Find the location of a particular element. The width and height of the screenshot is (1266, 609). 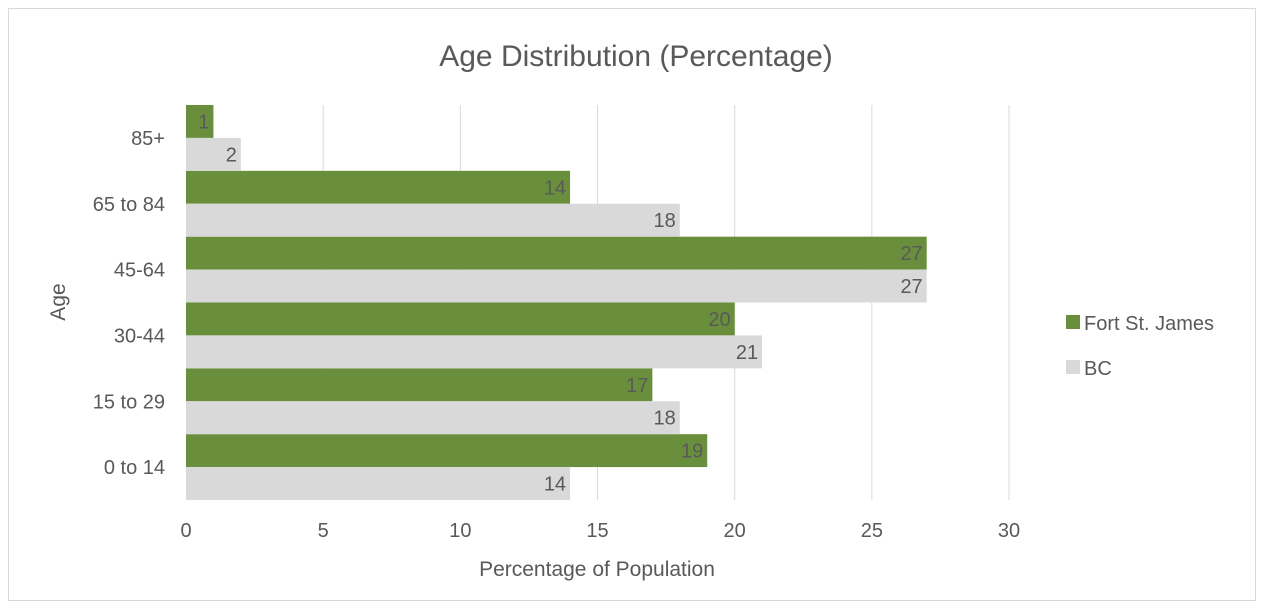

y-tick-label: 15 to 29 is located at coordinates (129, 402).